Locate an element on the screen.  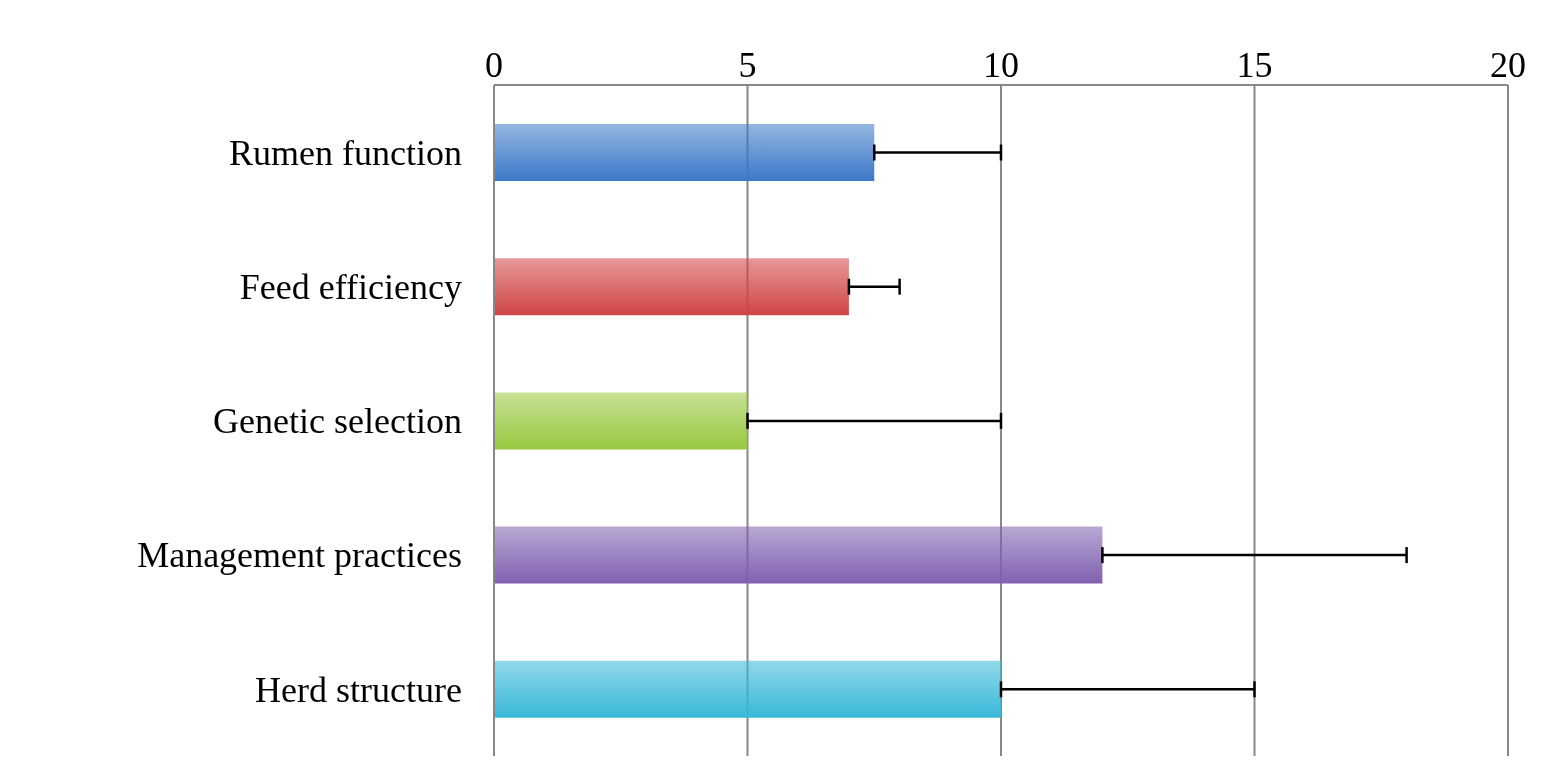
x-tick-label: 0 is located at coordinates (494, 65).